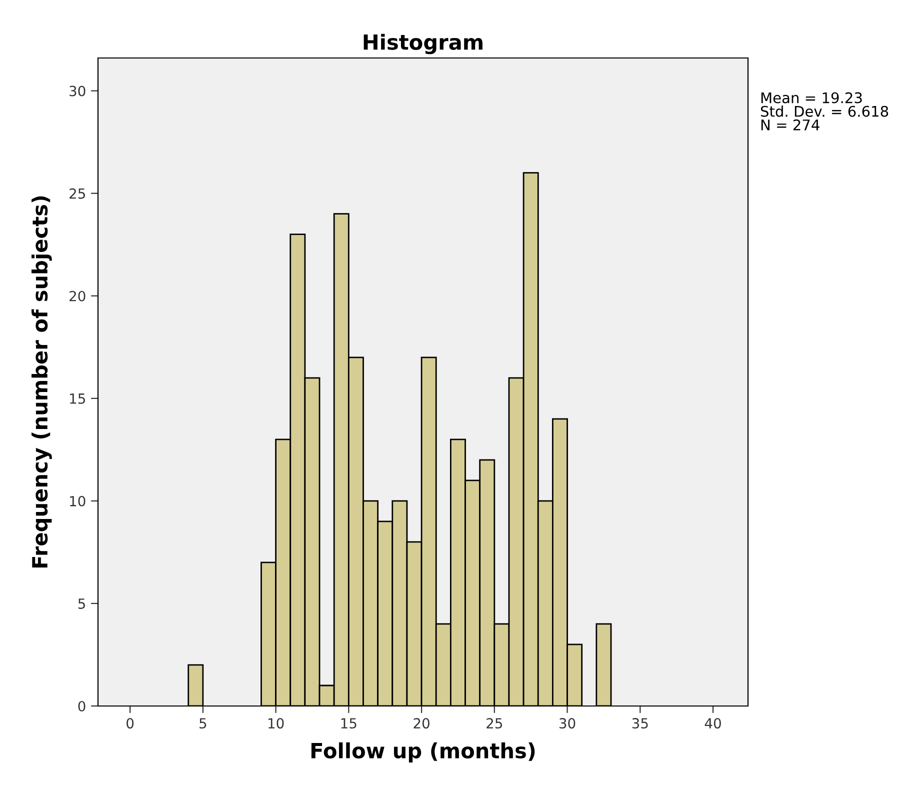 This screenshot has width=909, height=793. I want to click on x-tick-label: 10, so click(276, 723).